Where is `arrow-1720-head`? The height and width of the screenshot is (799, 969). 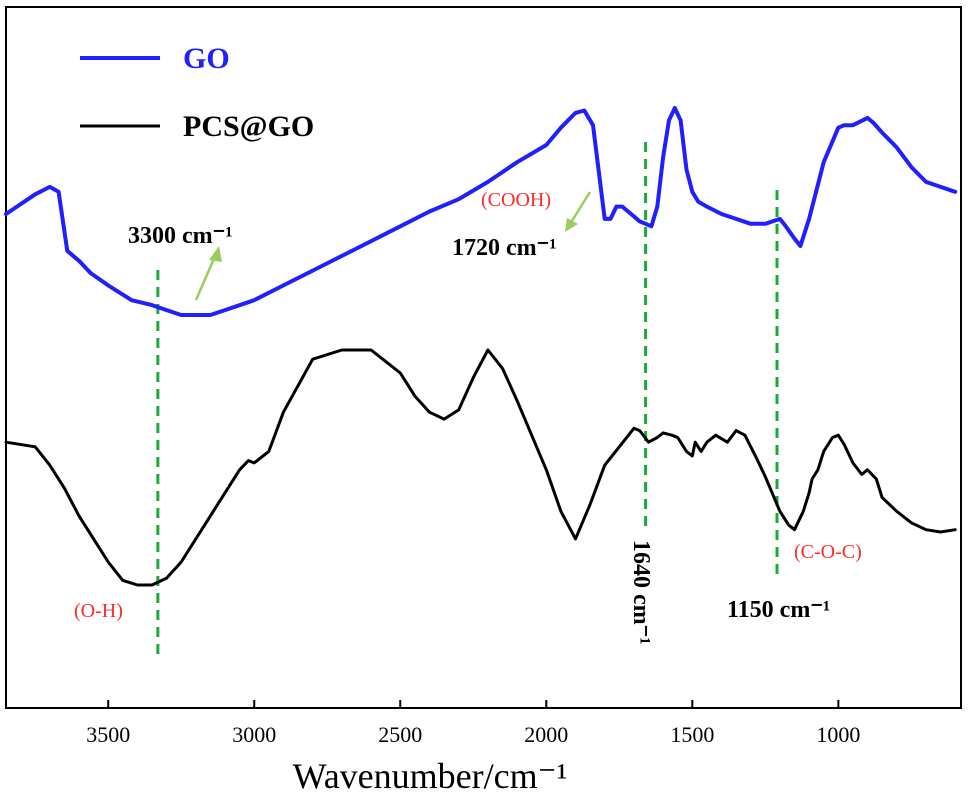 arrow-1720-head is located at coordinates (571, 225).